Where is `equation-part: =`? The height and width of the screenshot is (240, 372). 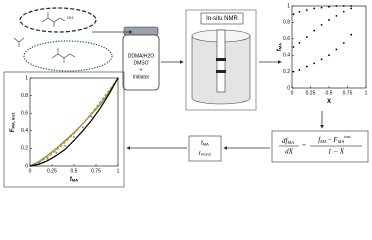
equation-part: = is located at coordinates (304, 146).